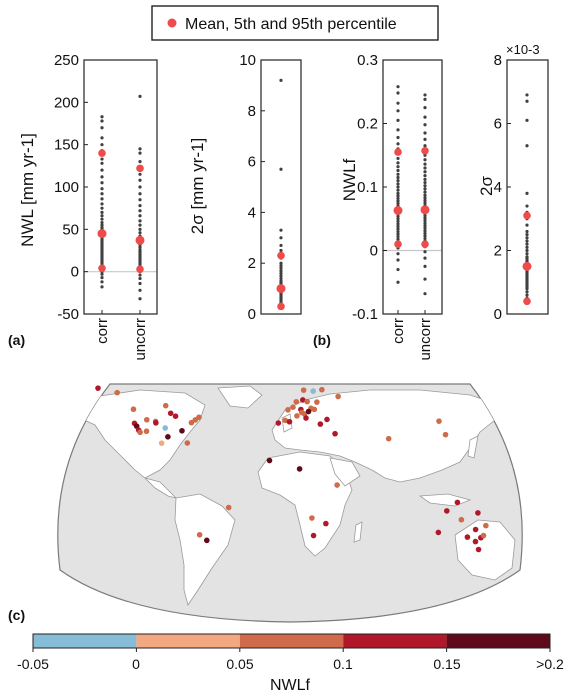 This screenshot has height=696, width=571. Describe the element at coordinates (425, 210) in the screenshot. I see `b-left-mean-marker` at that location.